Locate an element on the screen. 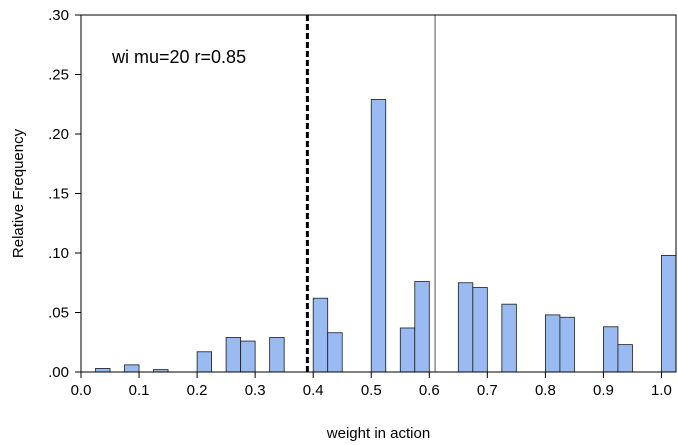 The height and width of the screenshot is (445, 678). x-tick-label: 0.5 is located at coordinates (371, 390).